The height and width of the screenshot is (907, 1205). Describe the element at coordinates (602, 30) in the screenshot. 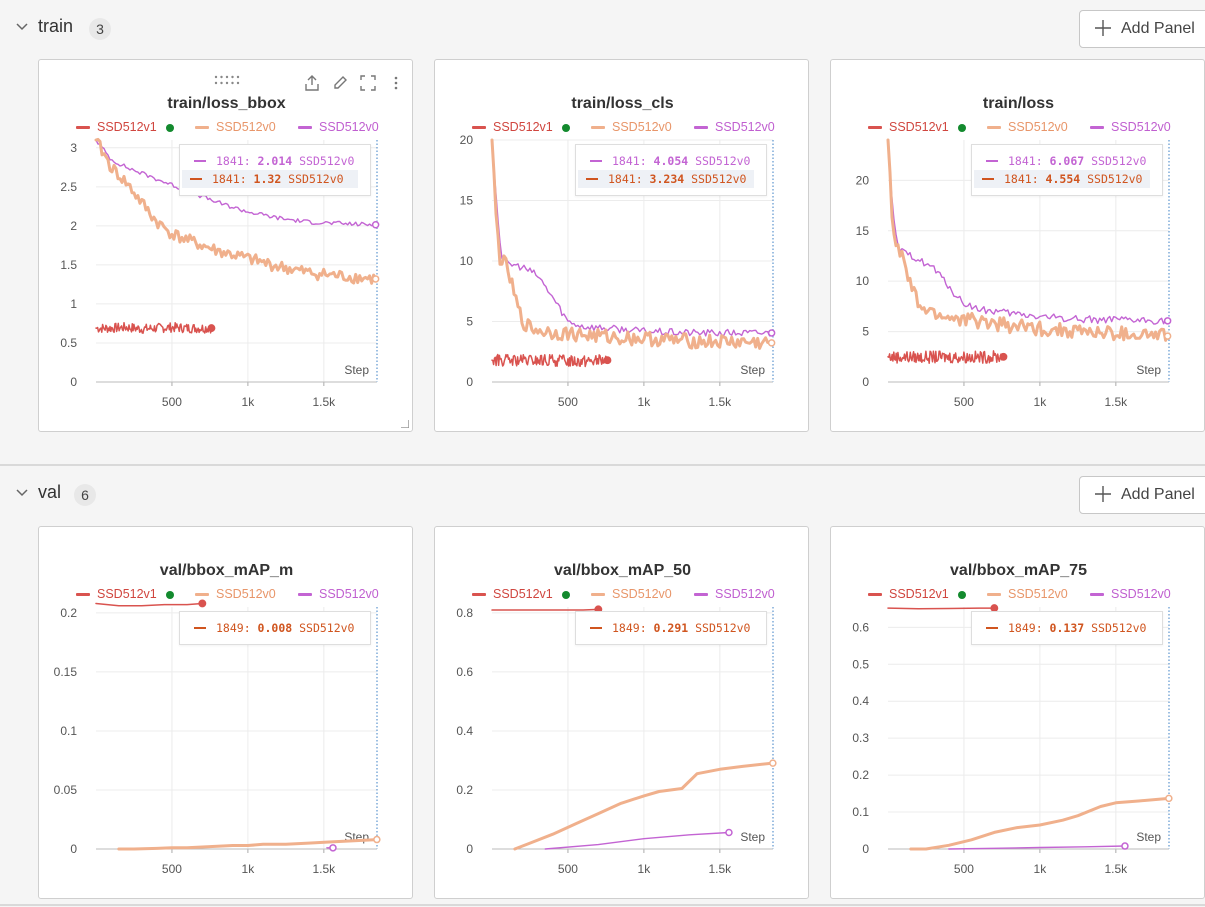

I see `section-header-train: train 3 Add Panel` at that location.